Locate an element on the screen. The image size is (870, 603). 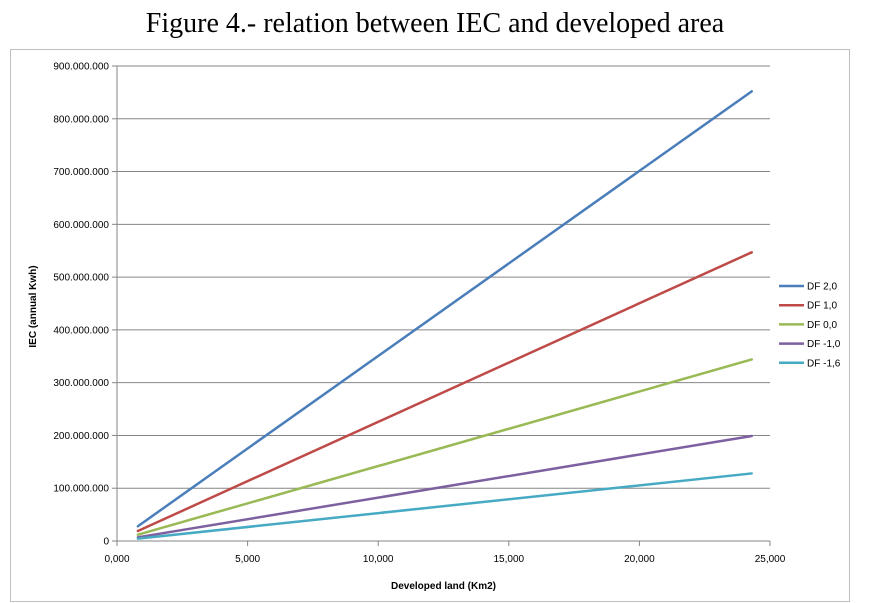
y-tick-label: 100.000.000 is located at coordinates (81, 489).